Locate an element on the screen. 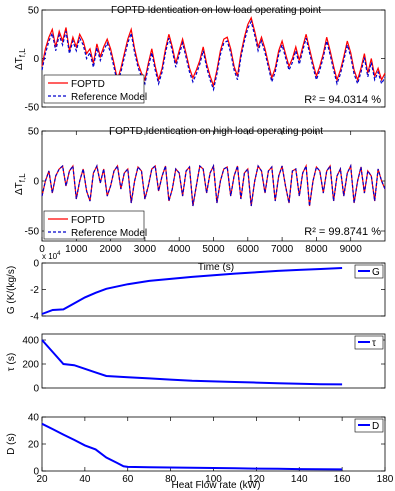  y-tick-label: 200 is located at coordinates (30, 365).